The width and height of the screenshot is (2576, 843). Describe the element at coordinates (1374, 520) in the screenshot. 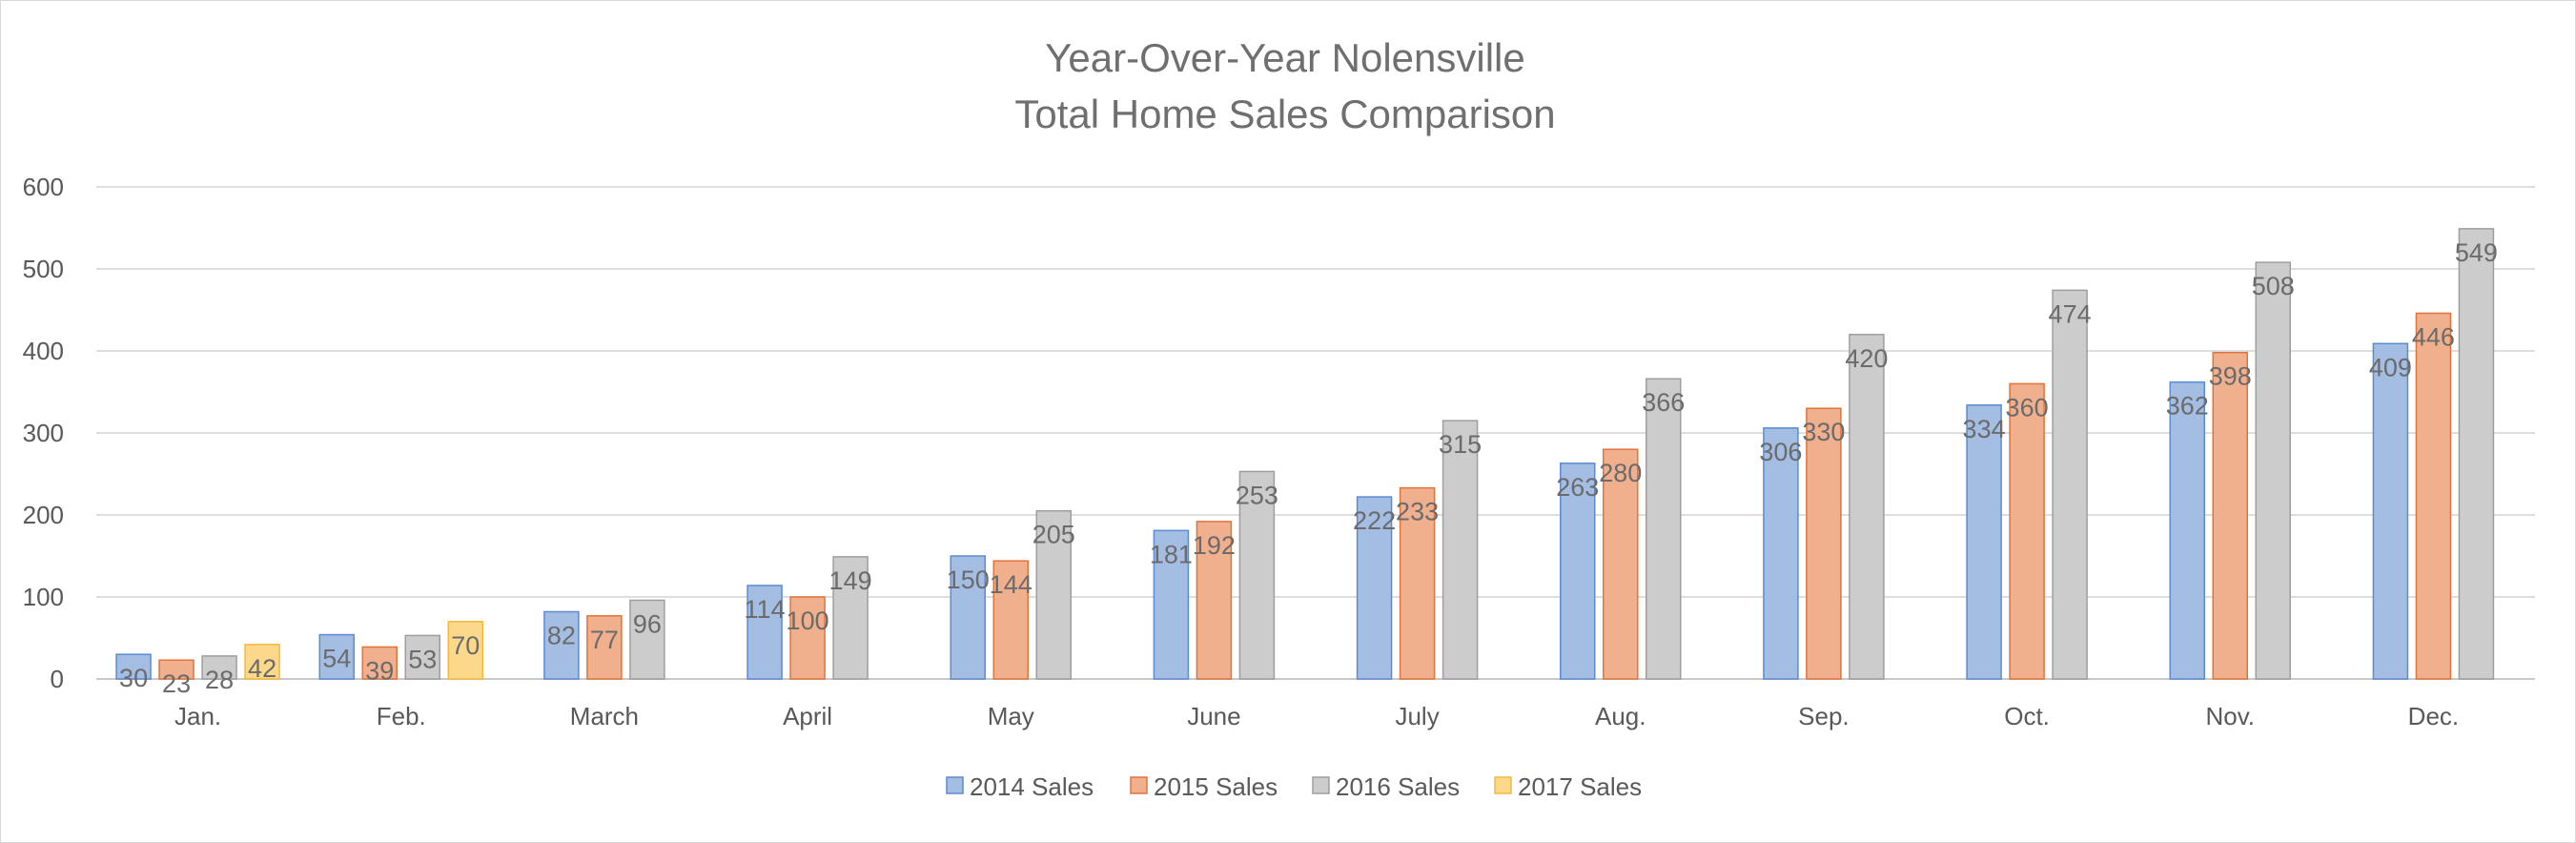

I see `data-label: 222` at that location.